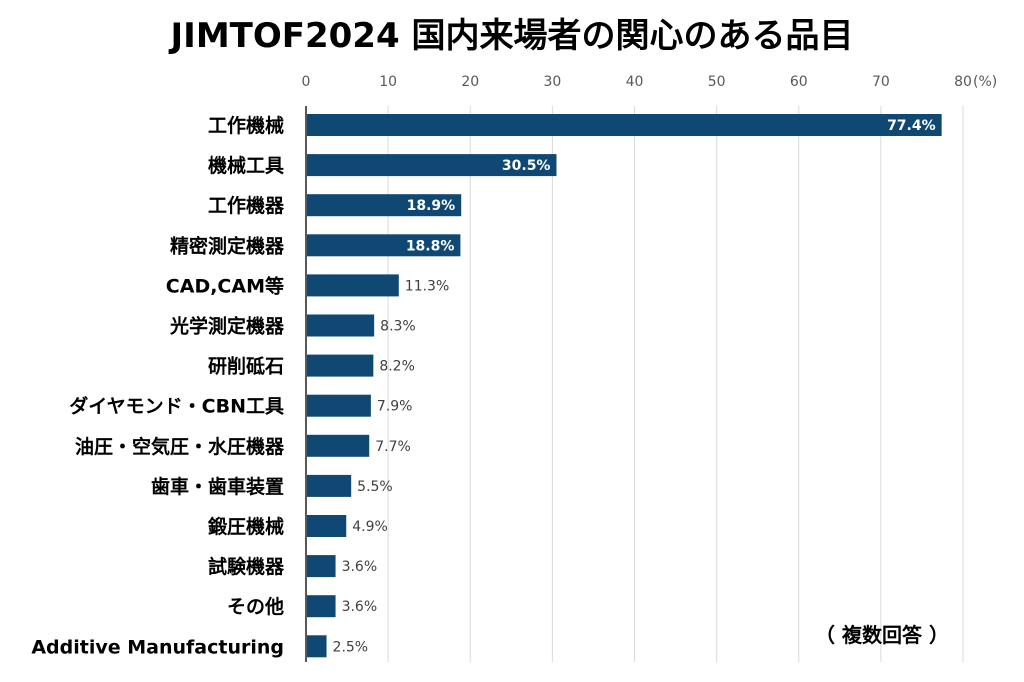  Describe the element at coordinates (881, 82) in the screenshot. I see `x-tick-label: 70` at that location.